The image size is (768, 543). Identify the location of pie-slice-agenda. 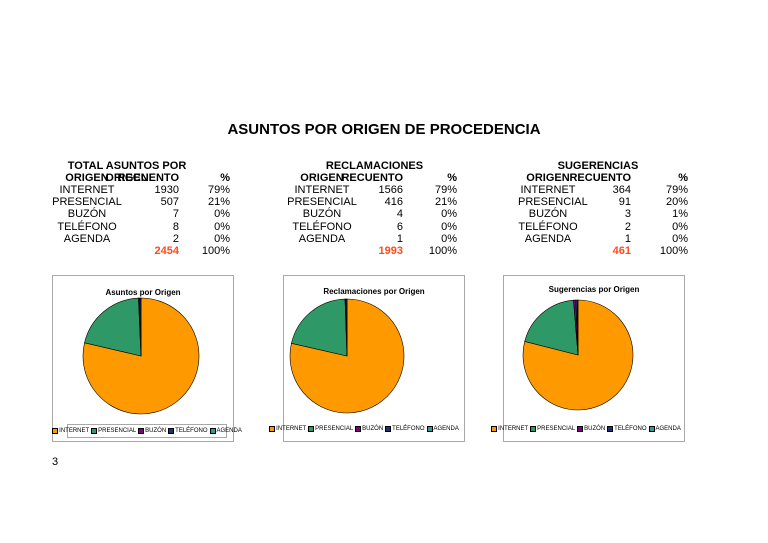
(577, 327).